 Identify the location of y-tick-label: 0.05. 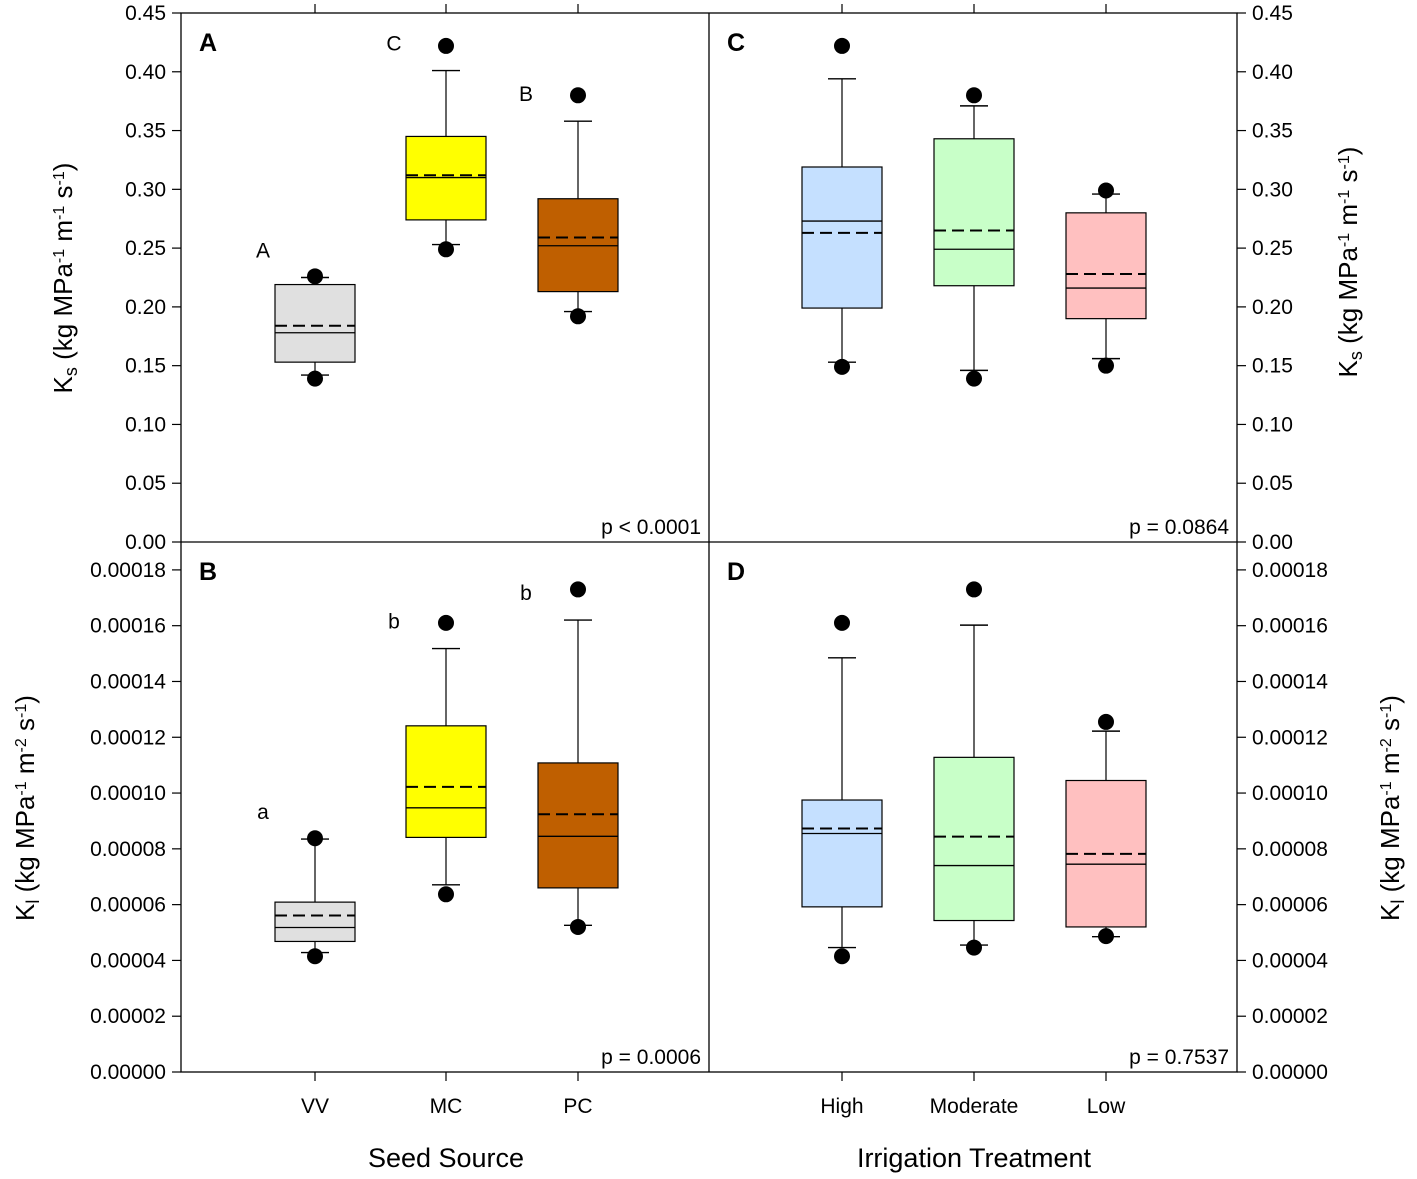
(1272, 483).